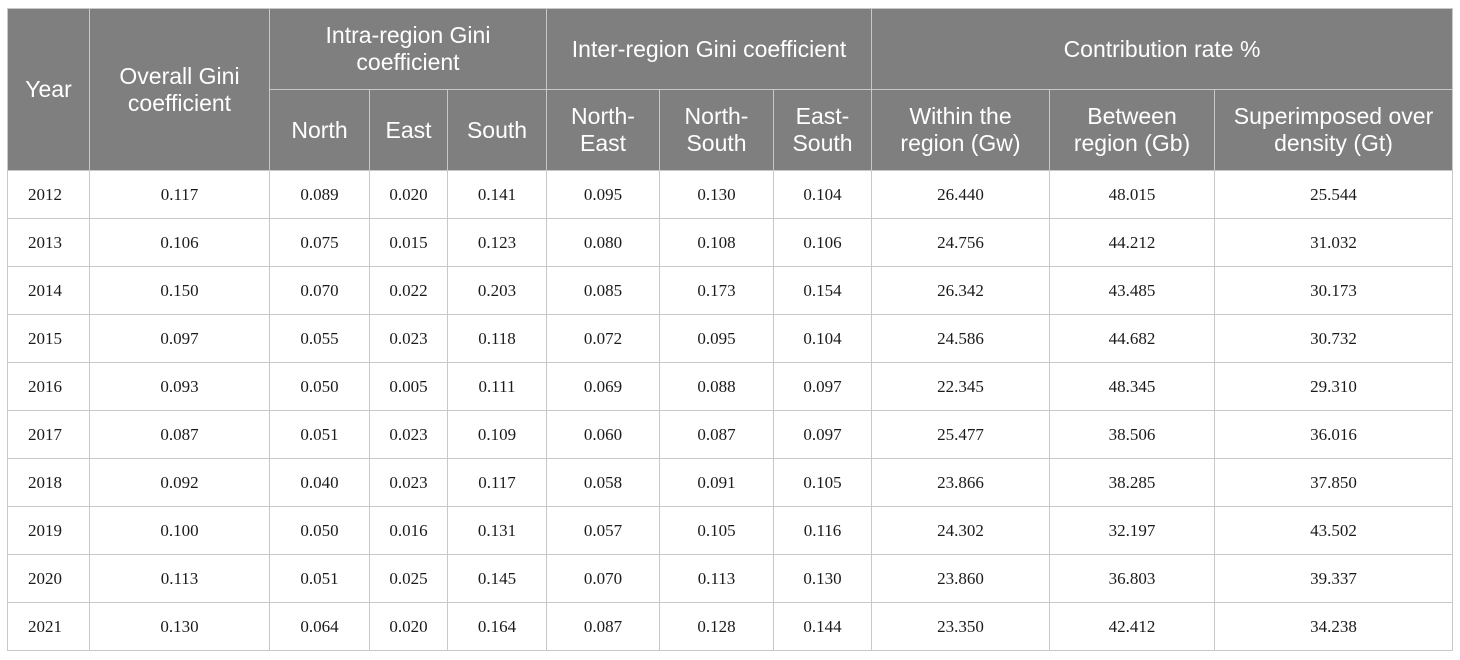 The image size is (1460, 660). What do you see at coordinates (48, 290) in the screenshot?
I see `cell-year: 2014` at bounding box center [48, 290].